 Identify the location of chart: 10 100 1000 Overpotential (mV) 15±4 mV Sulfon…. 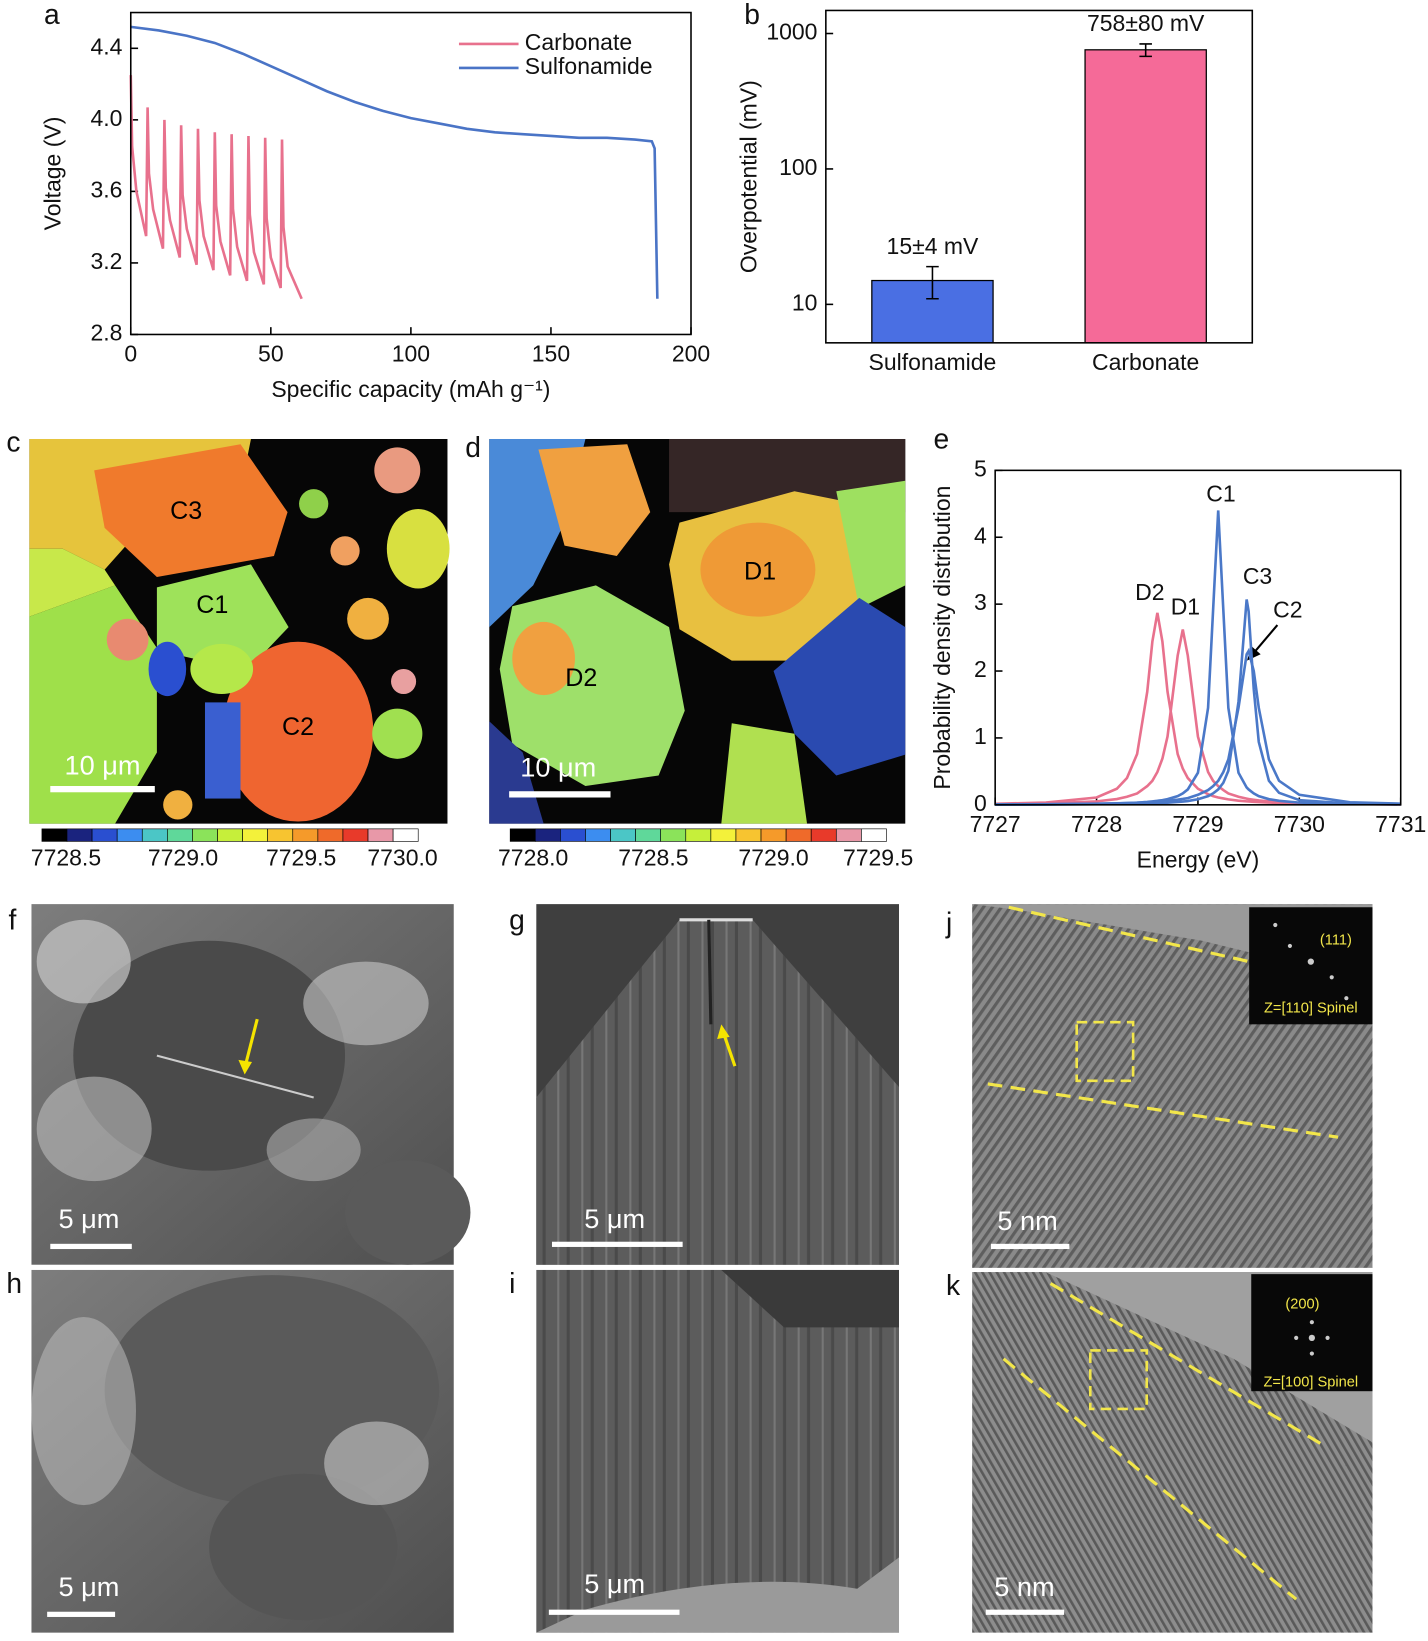
(995, 192).